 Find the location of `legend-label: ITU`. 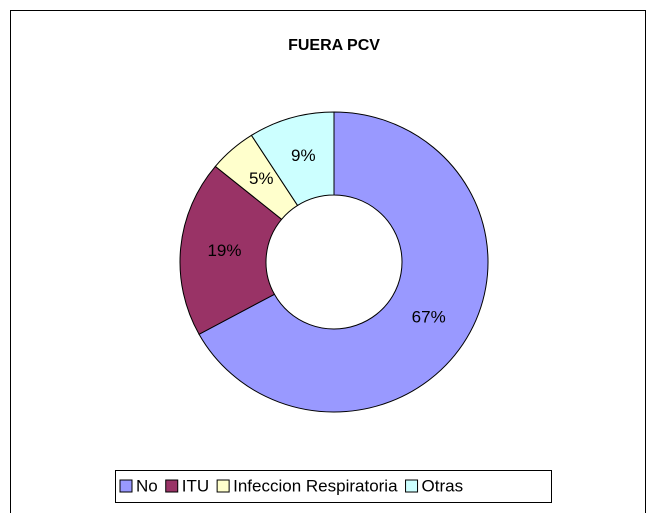

legend-label: ITU is located at coordinates (195, 485).